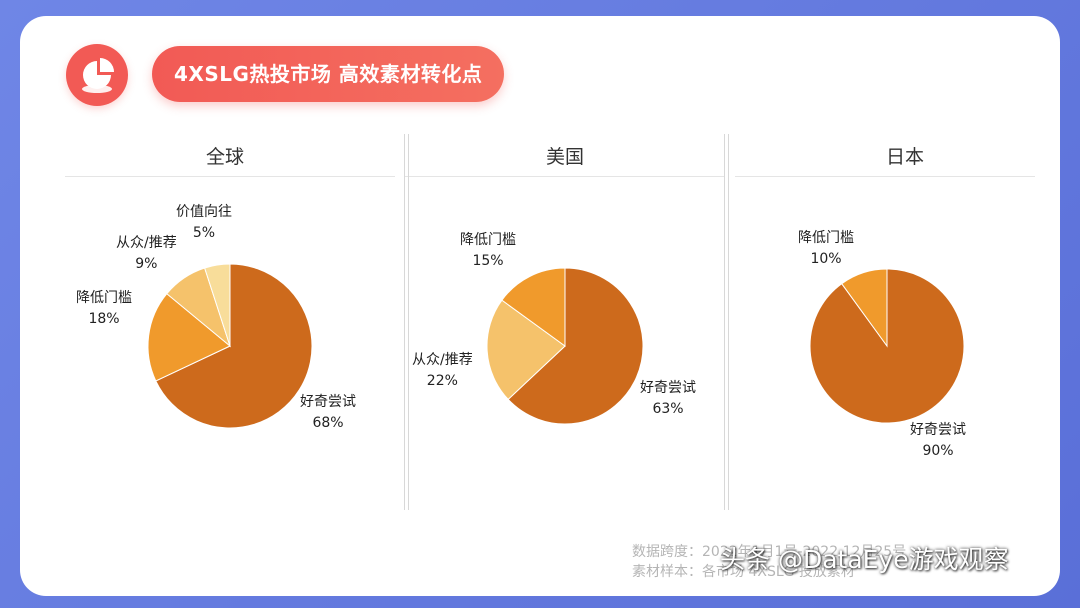 This screenshot has width=1080, height=608. What do you see at coordinates (668, 409) in the screenshot?
I see `slice-value: 63%` at bounding box center [668, 409].